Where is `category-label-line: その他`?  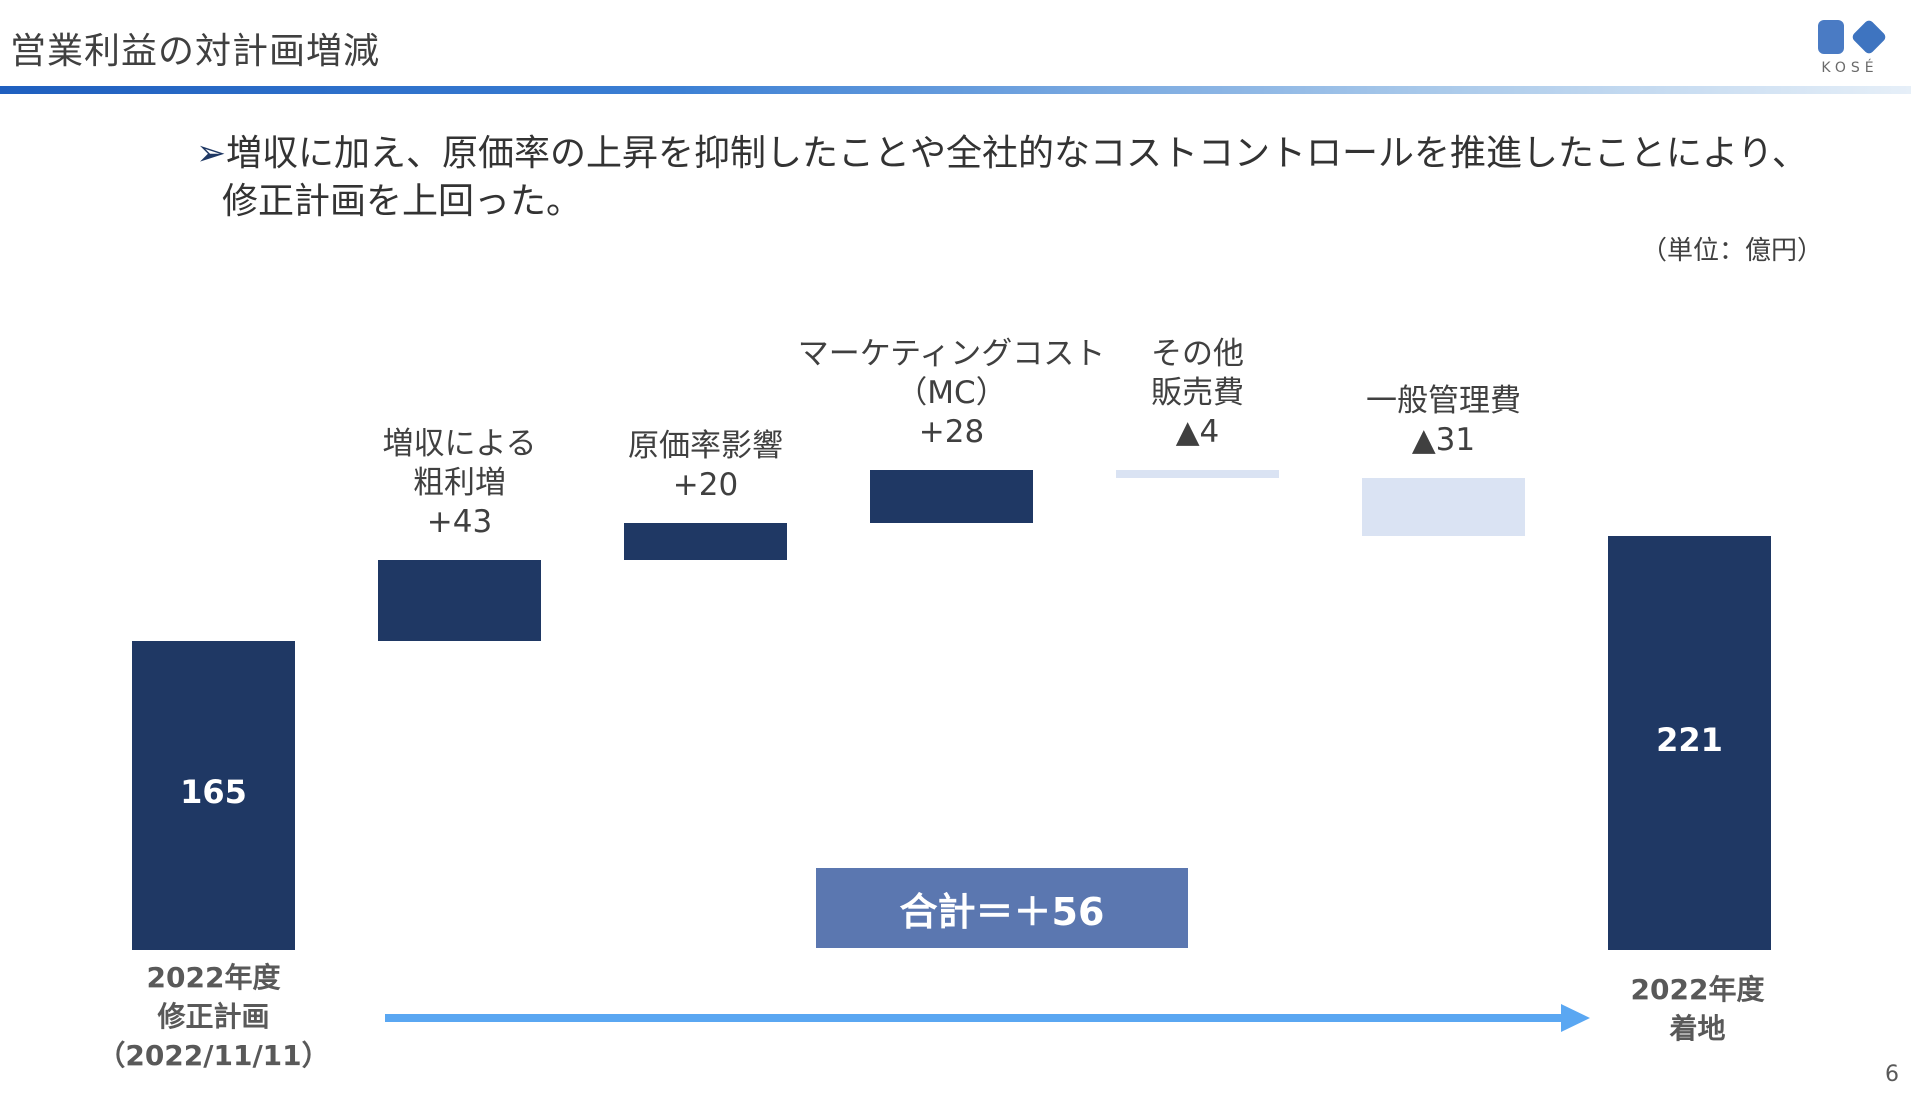
category-label-line: その他 is located at coordinates (1197, 354).